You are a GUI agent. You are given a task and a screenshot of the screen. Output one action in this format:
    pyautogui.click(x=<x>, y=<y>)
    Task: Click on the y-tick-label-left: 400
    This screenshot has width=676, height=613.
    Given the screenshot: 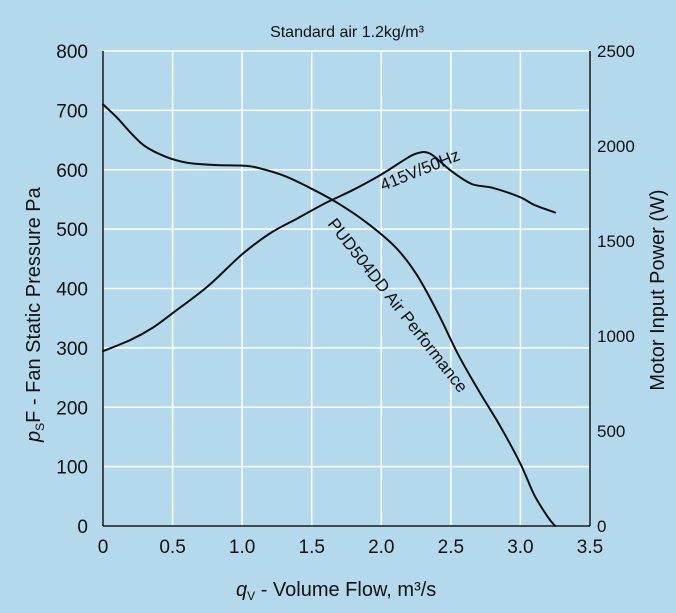 What is the action you would take?
    pyautogui.click(x=72, y=290)
    